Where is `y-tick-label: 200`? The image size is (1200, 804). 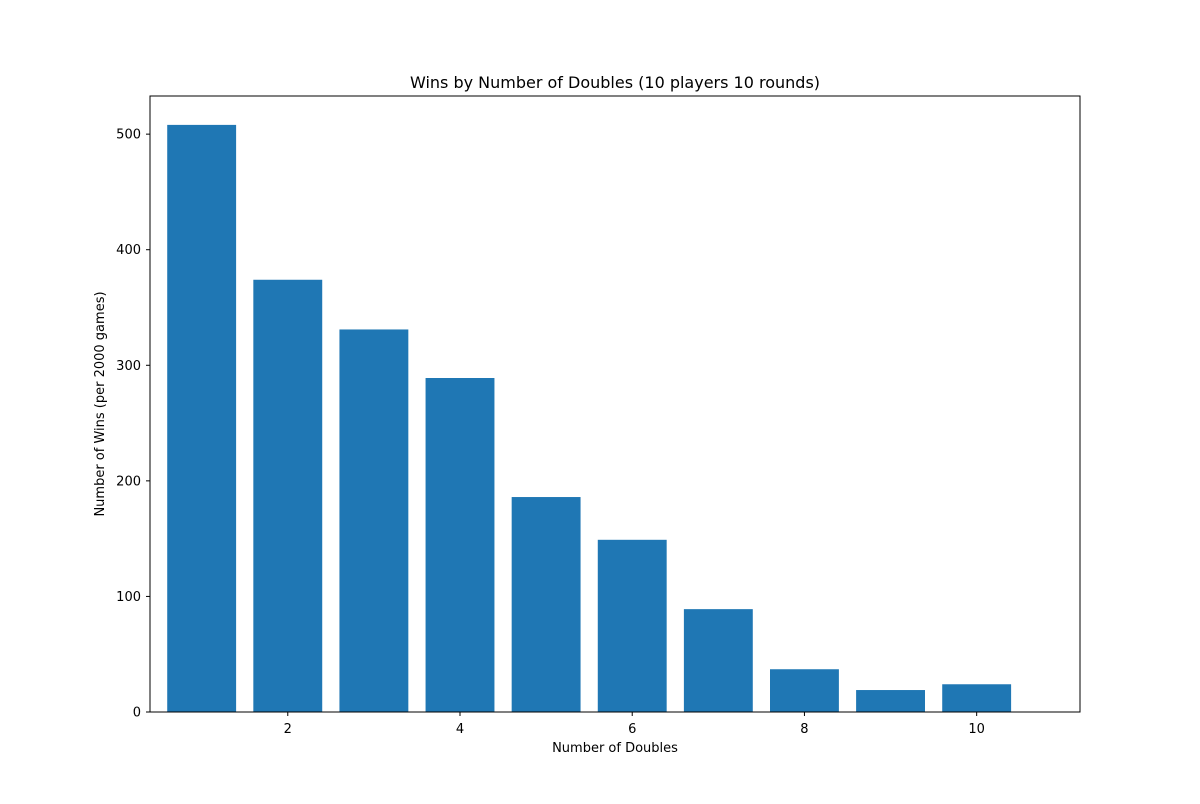 y-tick-label: 200 is located at coordinates (128, 481).